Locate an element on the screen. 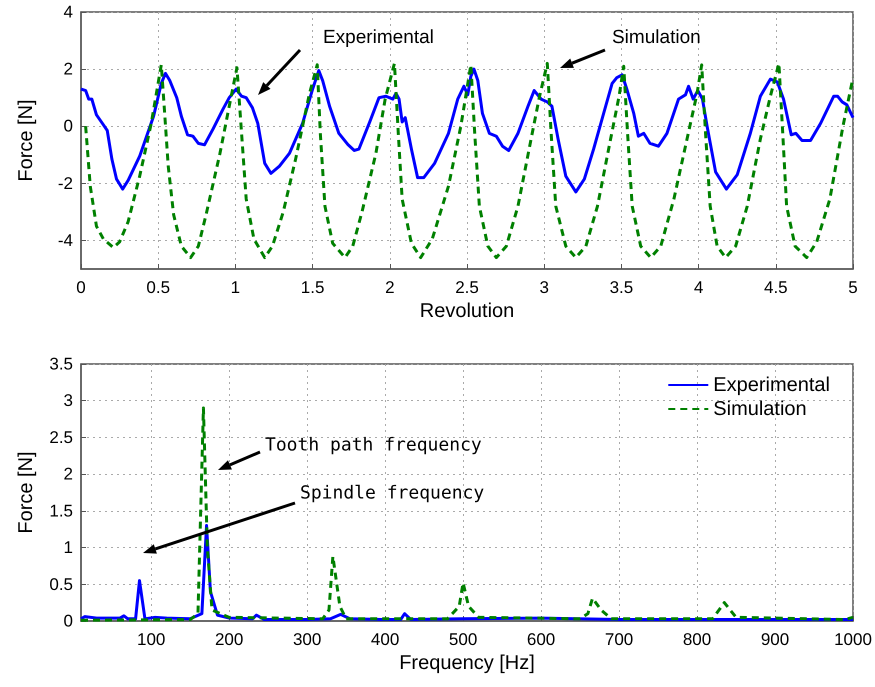 This screenshot has height=687, width=875. x-tick-label: 600 is located at coordinates (541, 639).